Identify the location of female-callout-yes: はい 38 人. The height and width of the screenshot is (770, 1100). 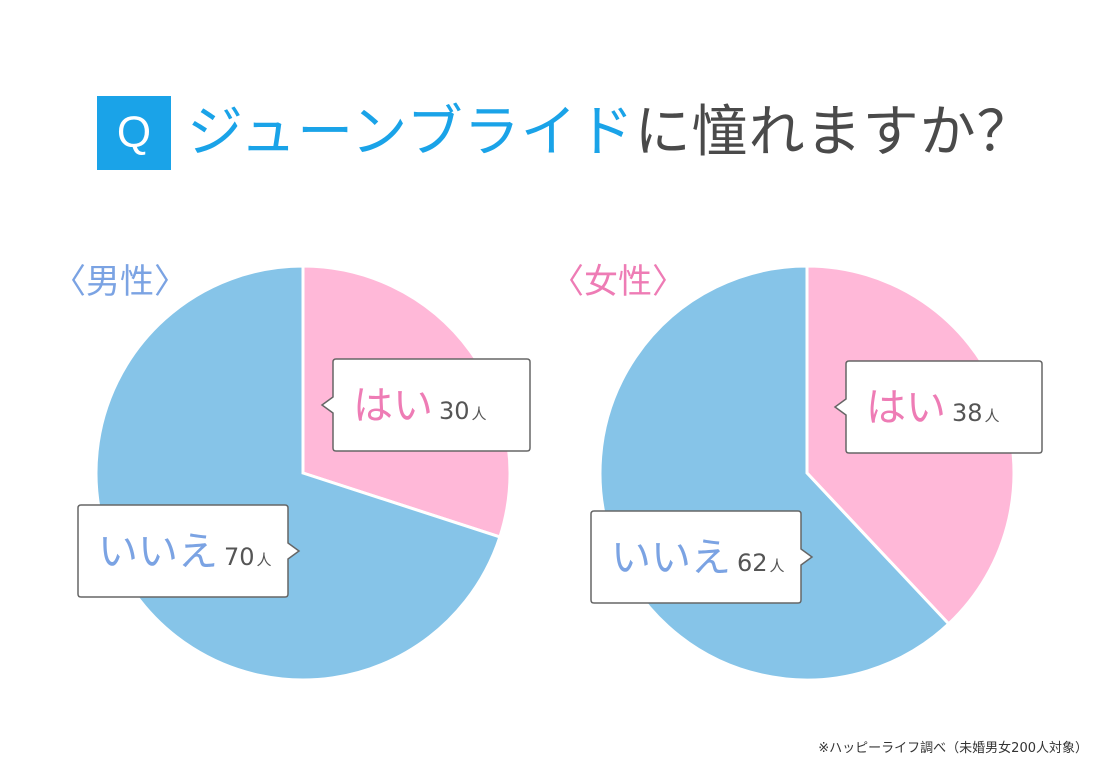
(938, 407).